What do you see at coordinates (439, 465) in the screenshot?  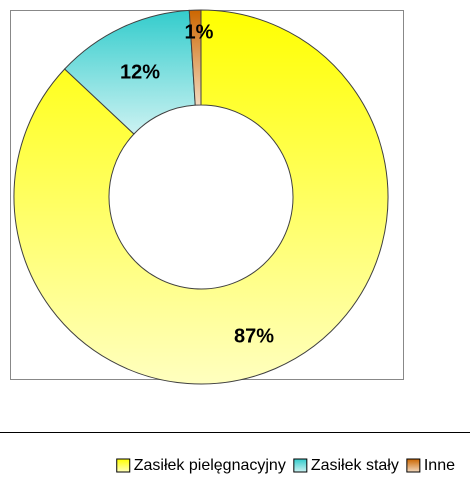 I see `legend-label: Inne` at bounding box center [439, 465].